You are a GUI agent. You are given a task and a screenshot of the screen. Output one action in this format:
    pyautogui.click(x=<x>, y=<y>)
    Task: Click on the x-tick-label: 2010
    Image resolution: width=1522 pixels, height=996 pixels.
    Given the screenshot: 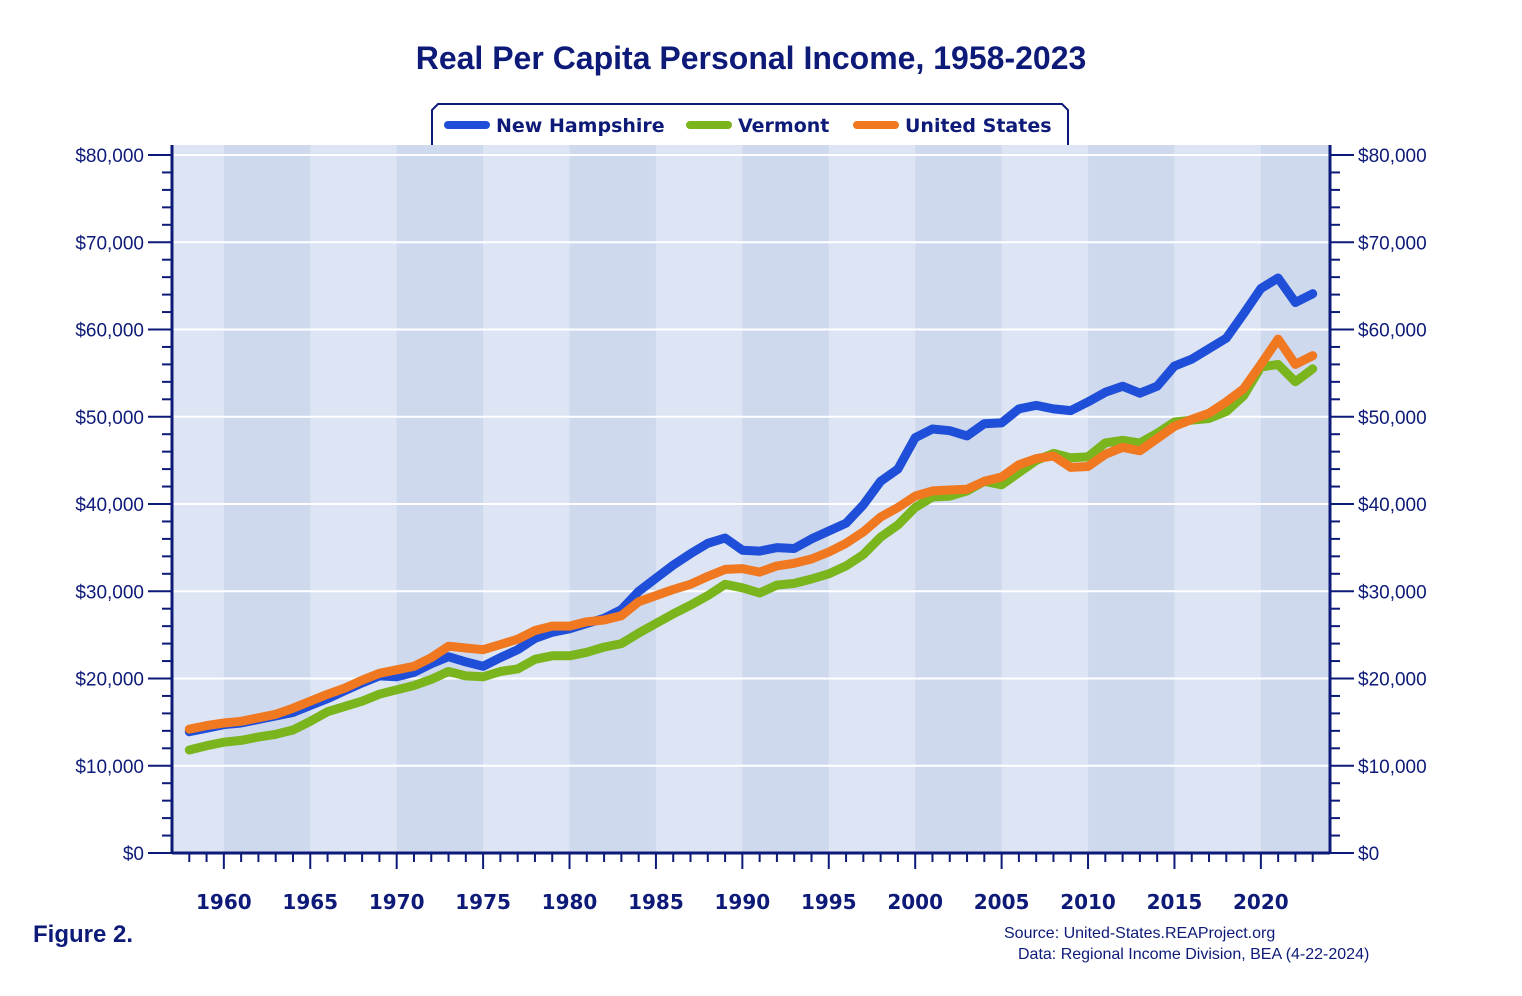 What is the action you would take?
    pyautogui.click(x=1088, y=902)
    